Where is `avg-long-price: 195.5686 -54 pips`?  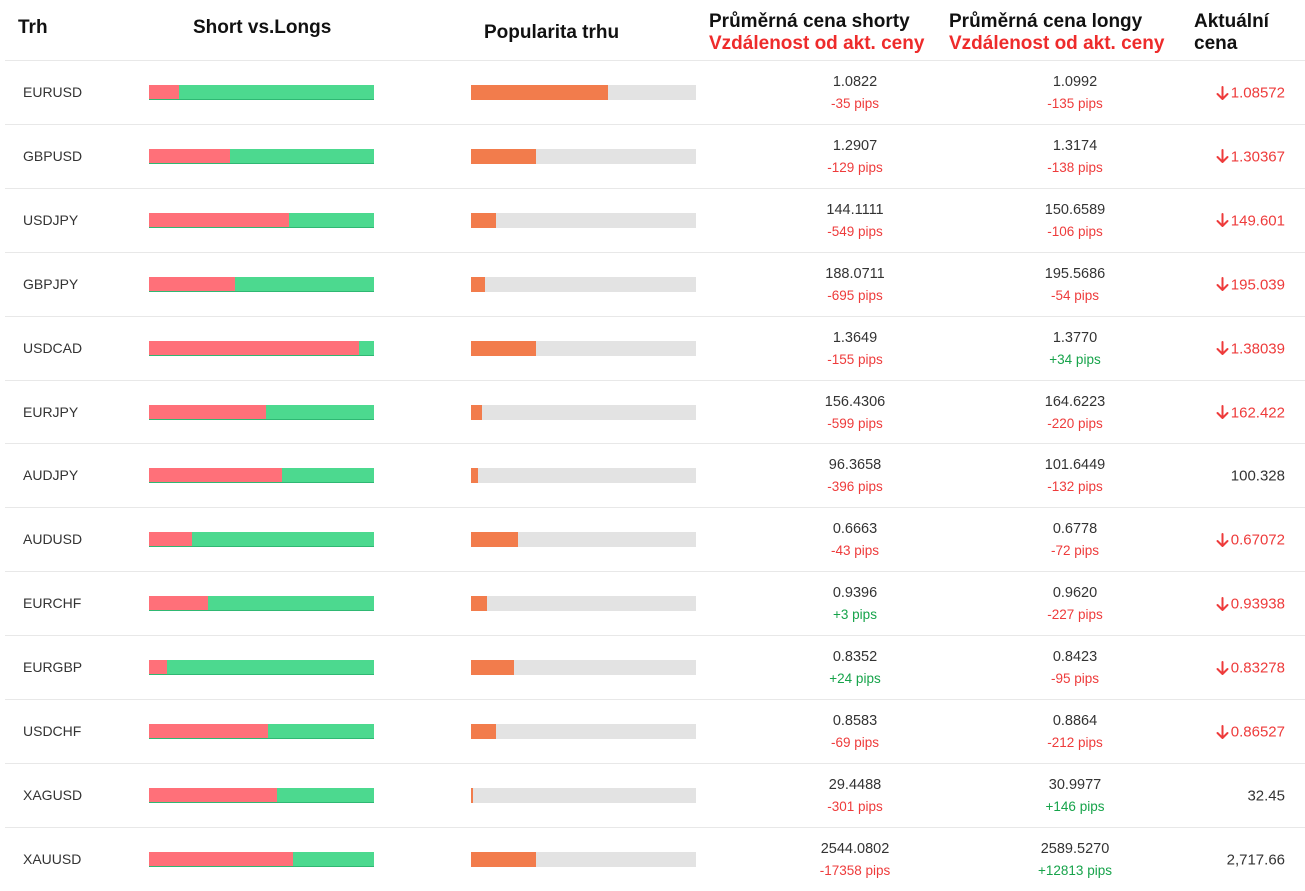 avg-long-price: 195.5686 -54 pips is located at coordinates (1075, 285).